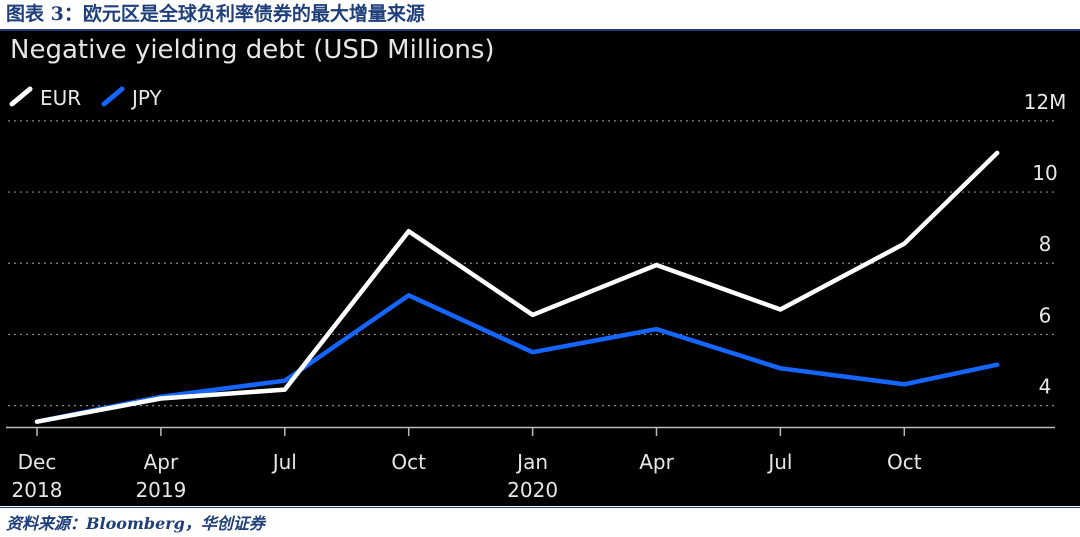  I want to click on y-tick-label: 10, so click(1044, 173).